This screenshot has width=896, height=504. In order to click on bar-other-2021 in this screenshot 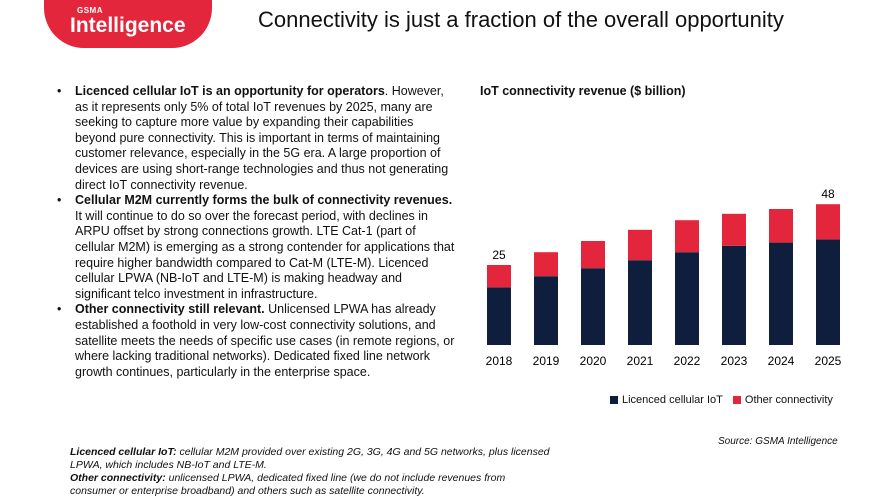, I will do `click(640, 245)`.